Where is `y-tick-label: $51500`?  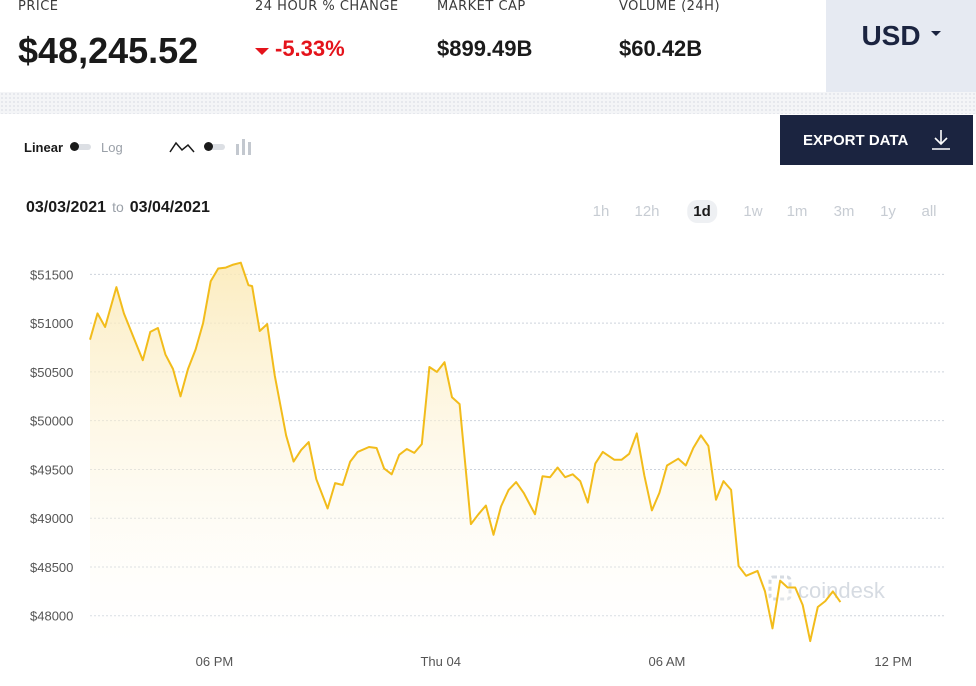 y-tick-label: $51500 is located at coordinates (51, 274).